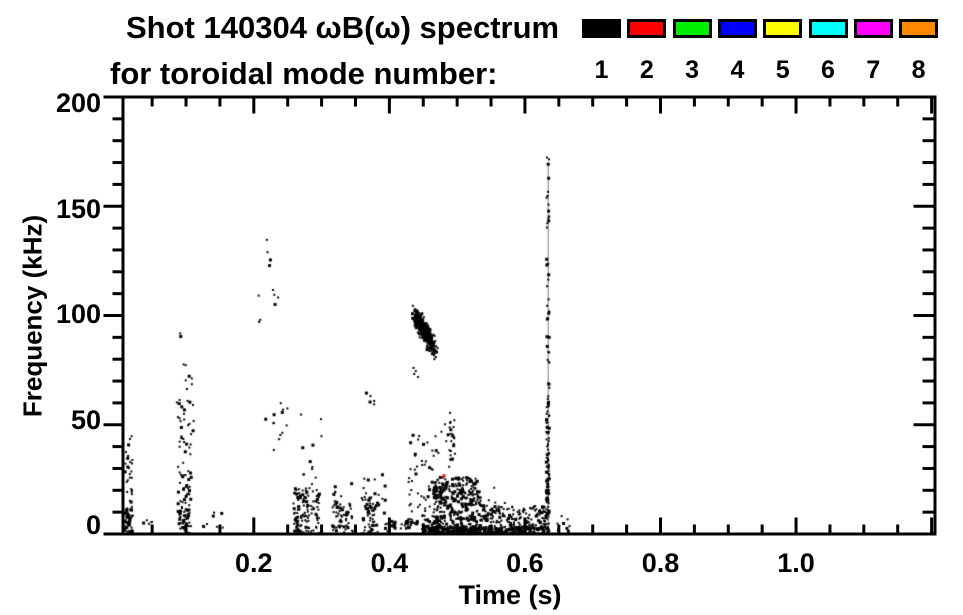 This screenshot has width=963, height=615. I want to click on y-tick-label-0: 0, so click(93, 525).